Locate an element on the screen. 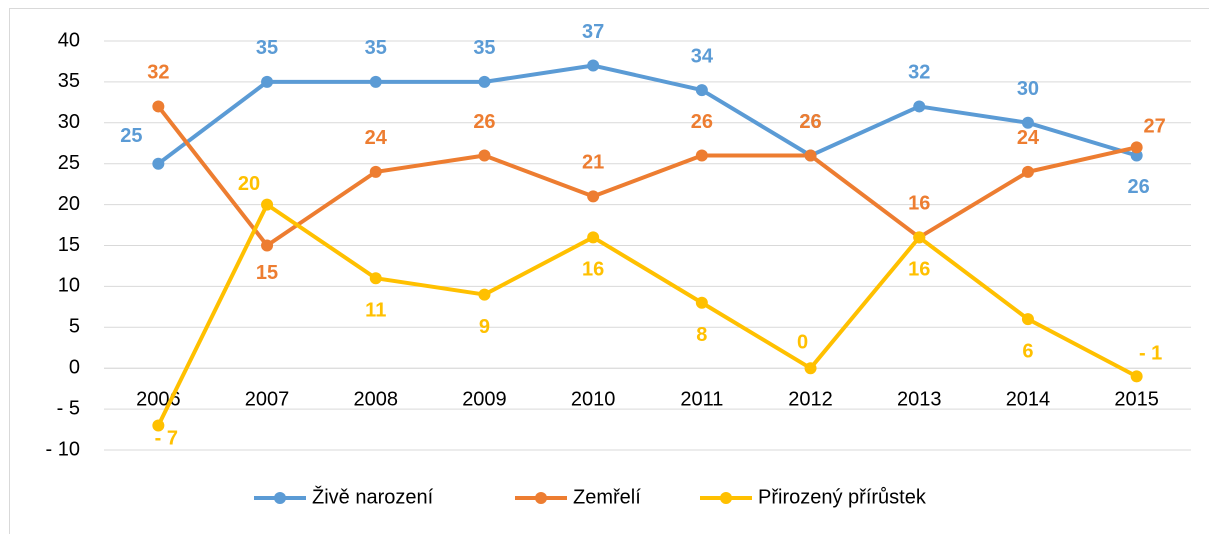 The width and height of the screenshot is (1209, 534). y-tick-label: 0 is located at coordinates (74, 367).